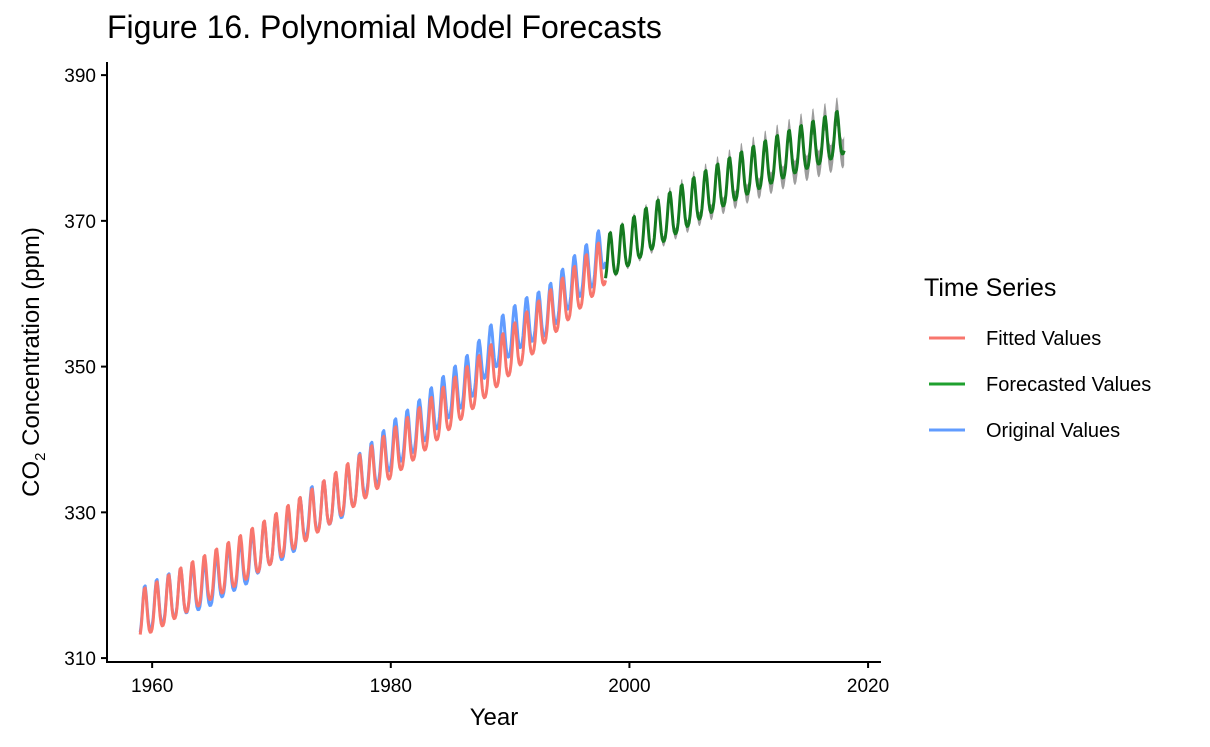 This screenshot has height=747, width=1210. Describe the element at coordinates (510, 679) in the screenshot. I see `x-axis-ticks: 1960 1980 2000 2020` at that location.